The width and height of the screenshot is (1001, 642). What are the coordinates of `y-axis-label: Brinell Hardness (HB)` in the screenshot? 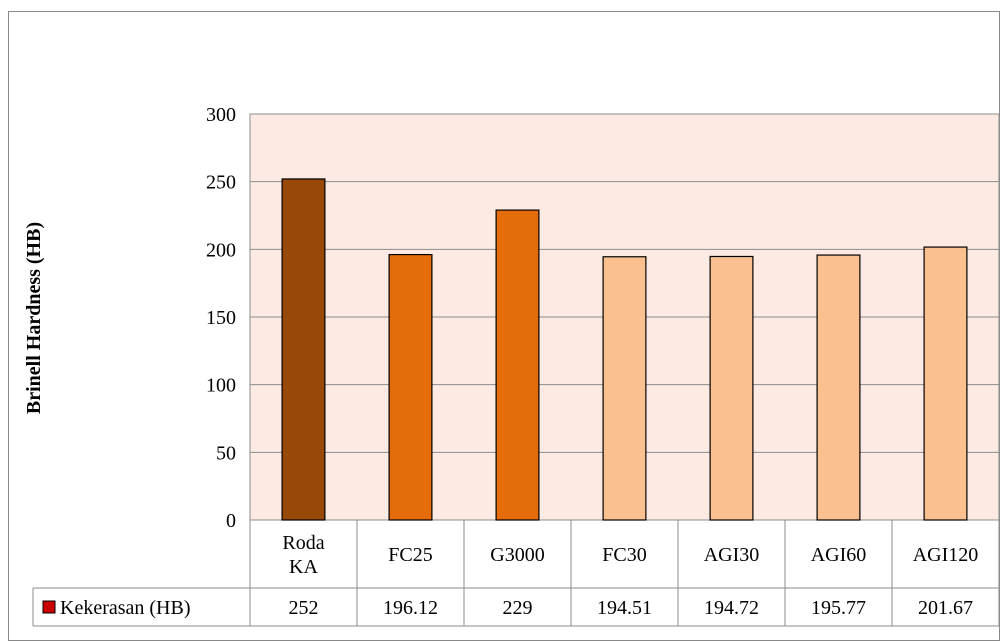 It's located at (34, 318).